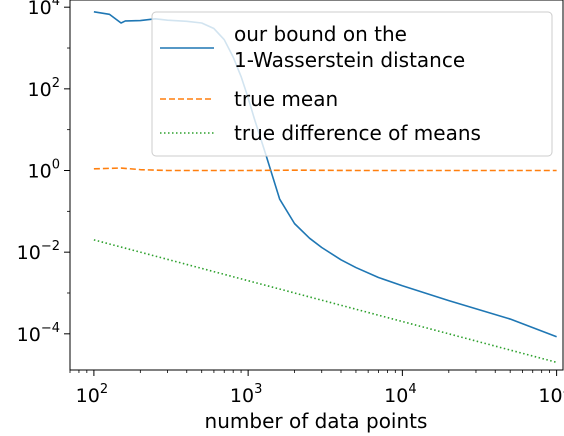 The image size is (564, 436). What do you see at coordinates (349, 47) in the screenshot?
I see `legend-label-bound: our bound on the 1-Wasserstein distance` at bounding box center [349, 47].